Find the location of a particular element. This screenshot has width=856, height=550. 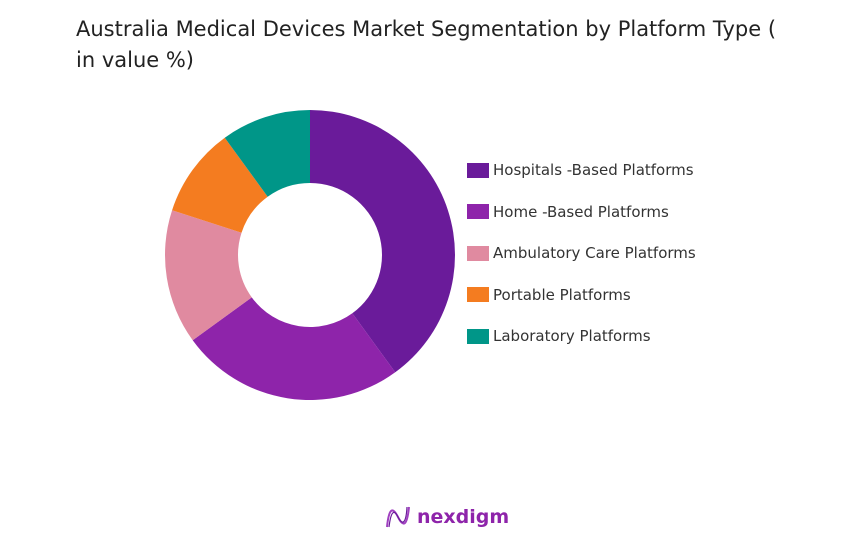

legend-label: Ambulatory Care Platforms is located at coordinates (594, 253).